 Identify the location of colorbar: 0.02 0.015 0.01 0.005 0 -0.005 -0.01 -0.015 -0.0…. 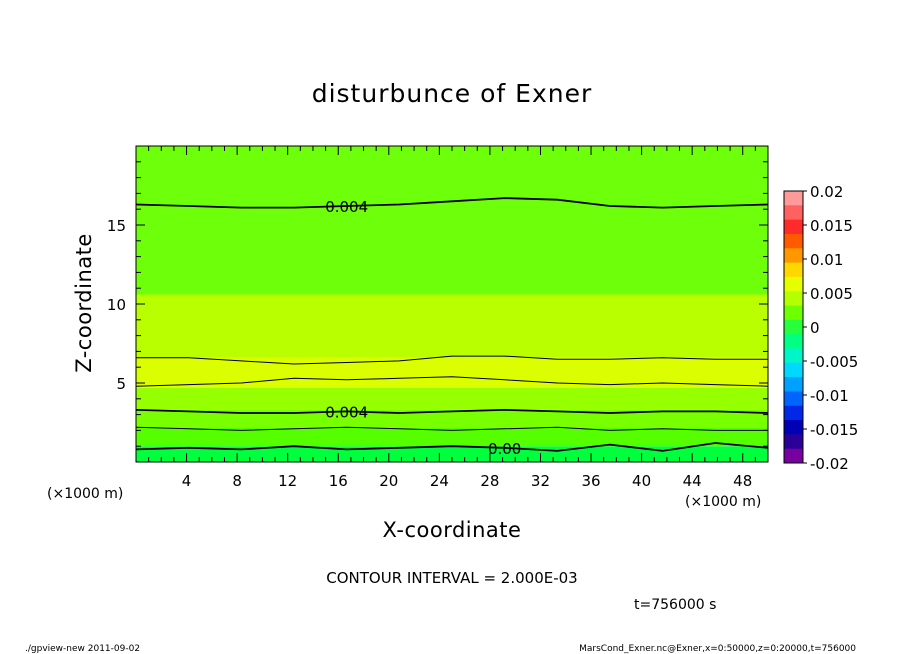
(820, 328).